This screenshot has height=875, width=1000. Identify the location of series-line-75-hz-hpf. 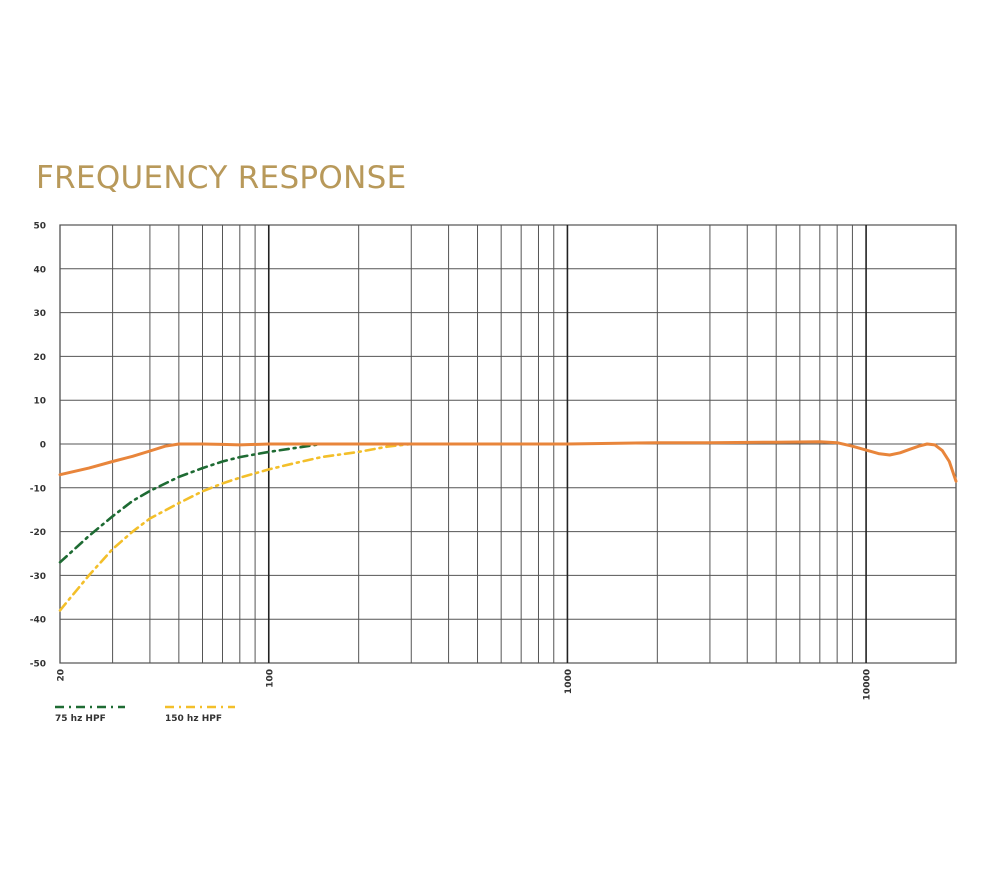
(209, 503).